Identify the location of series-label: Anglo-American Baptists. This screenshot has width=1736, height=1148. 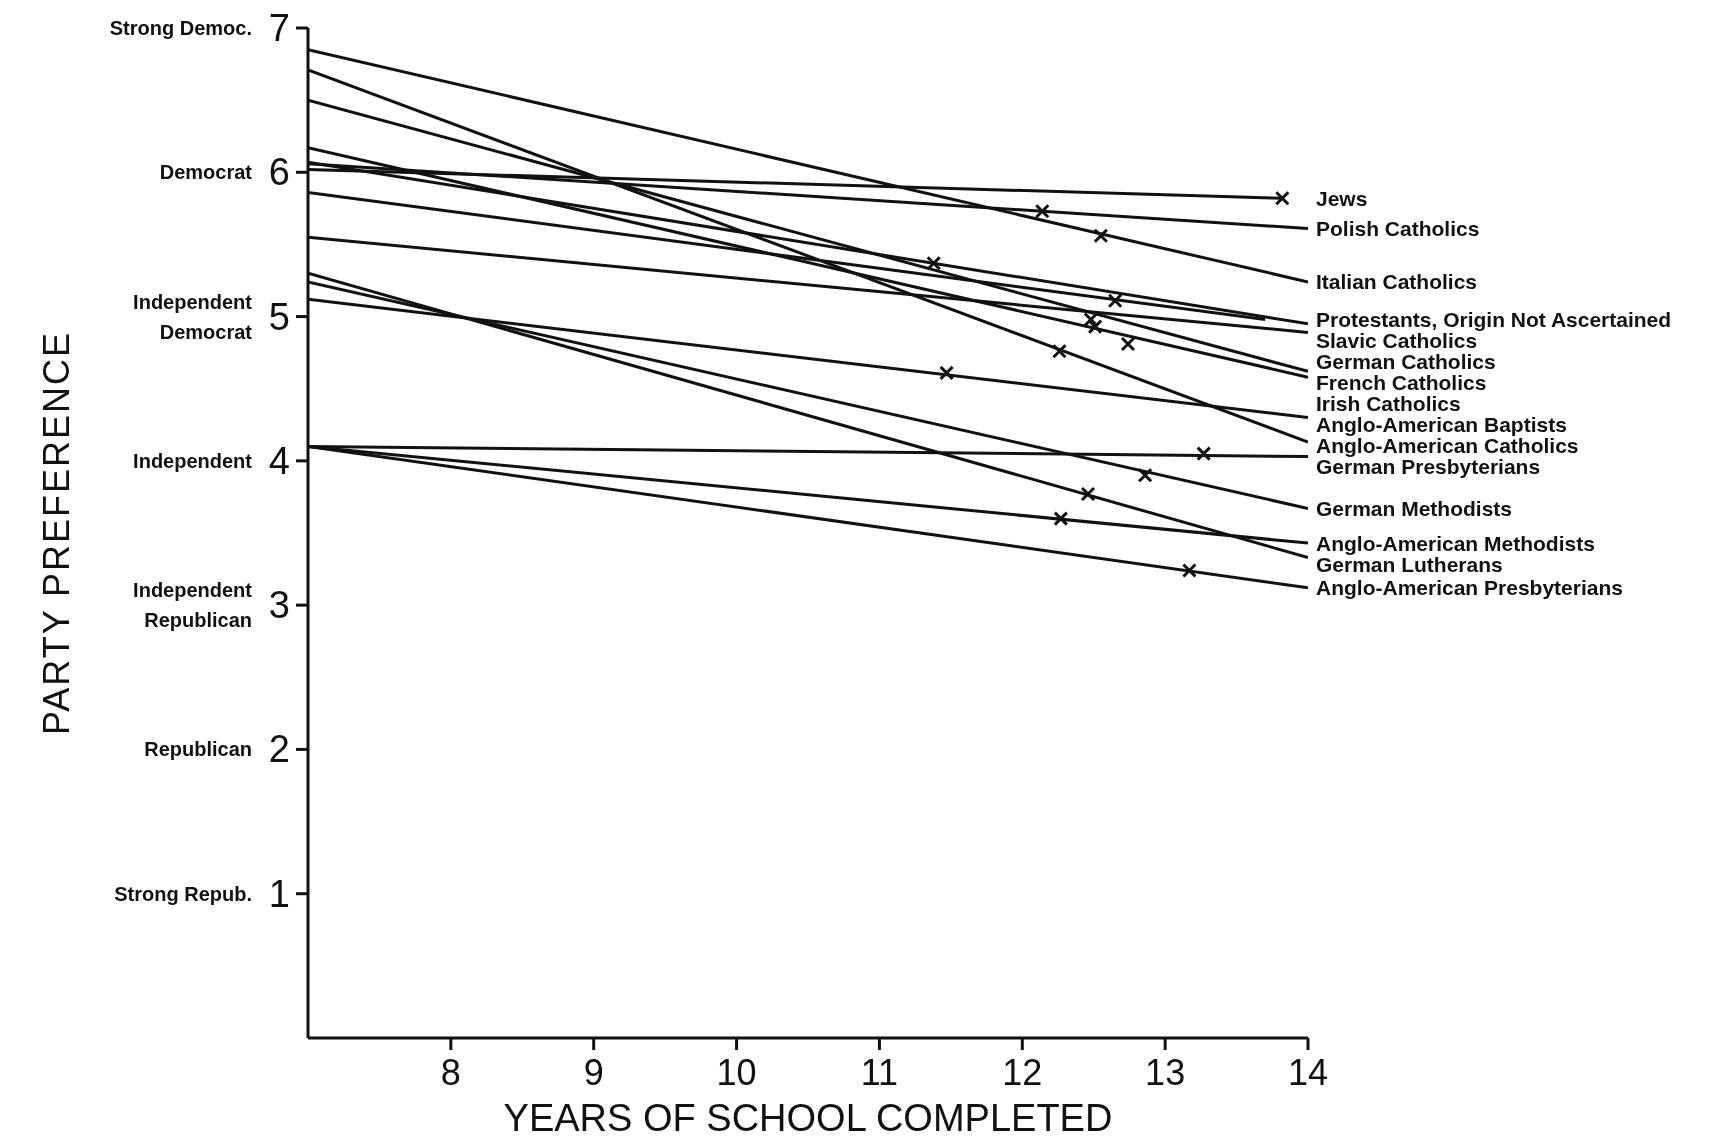
(1441, 424).